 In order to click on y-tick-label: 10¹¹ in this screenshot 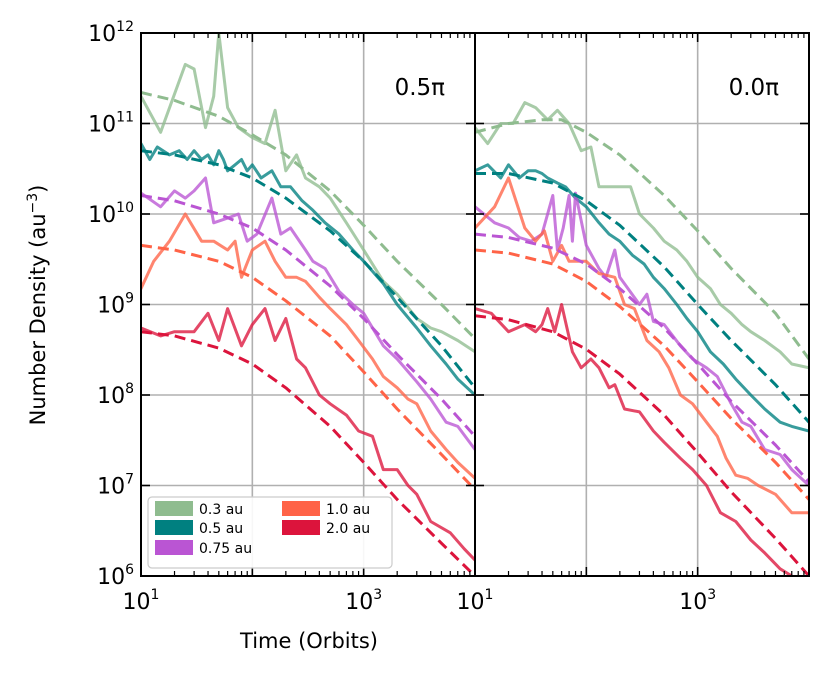, I will do `click(111, 124)`.